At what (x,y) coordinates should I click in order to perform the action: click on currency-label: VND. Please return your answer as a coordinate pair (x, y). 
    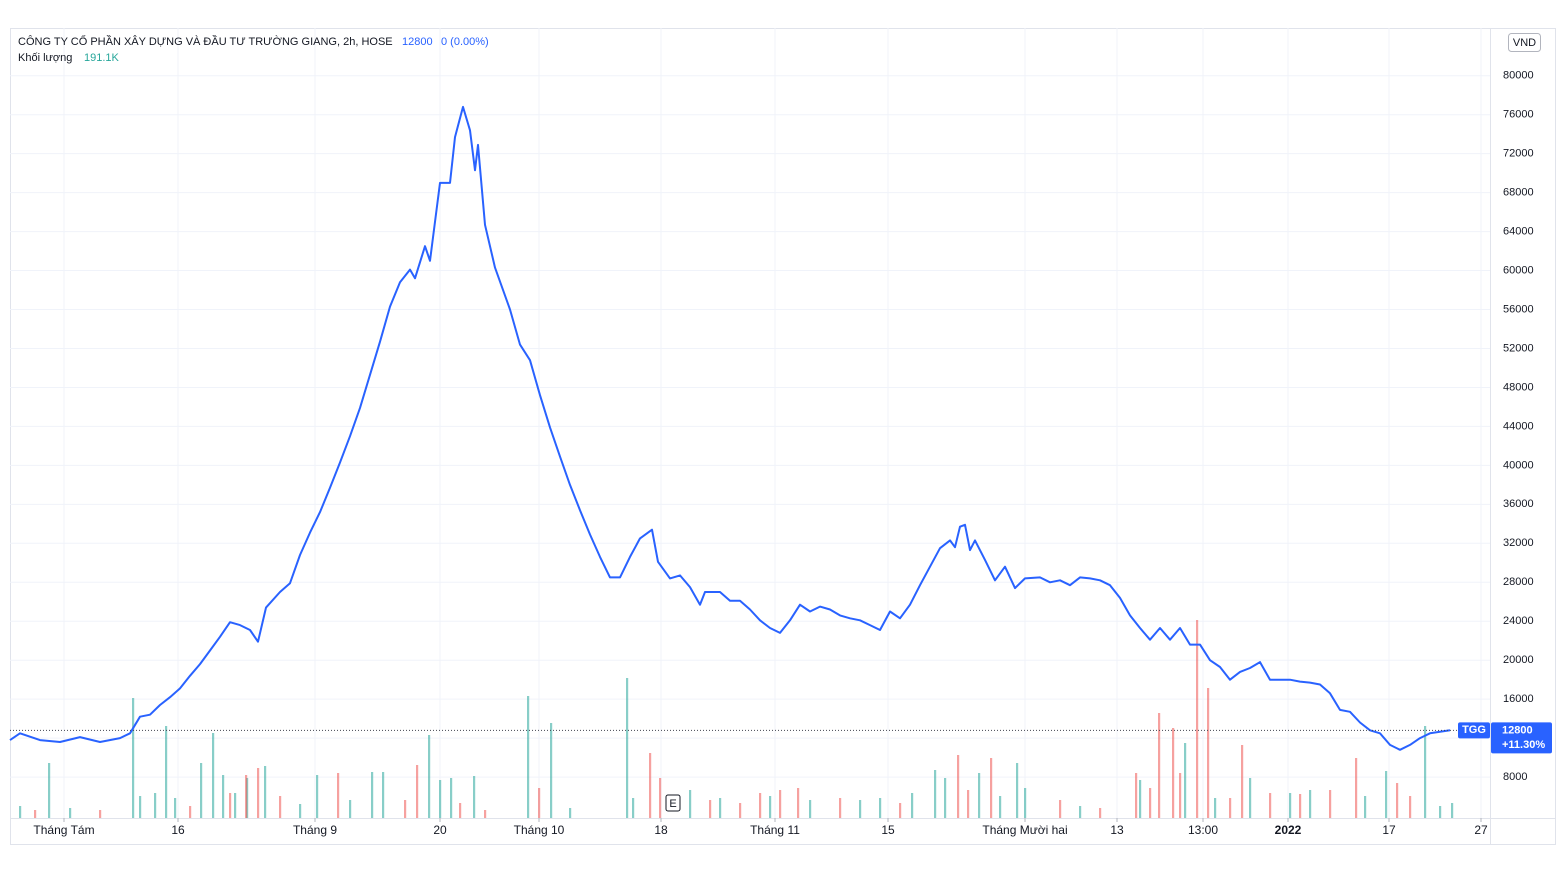
    Looking at the image, I should click on (1524, 43).